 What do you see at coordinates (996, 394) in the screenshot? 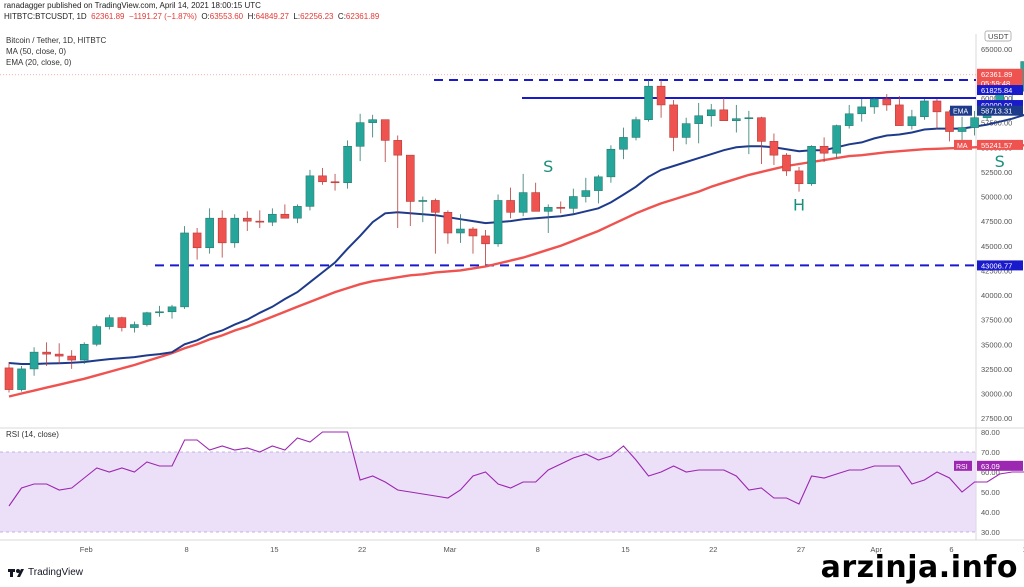
I see `price-tick-13: 30000.00` at bounding box center [996, 394].